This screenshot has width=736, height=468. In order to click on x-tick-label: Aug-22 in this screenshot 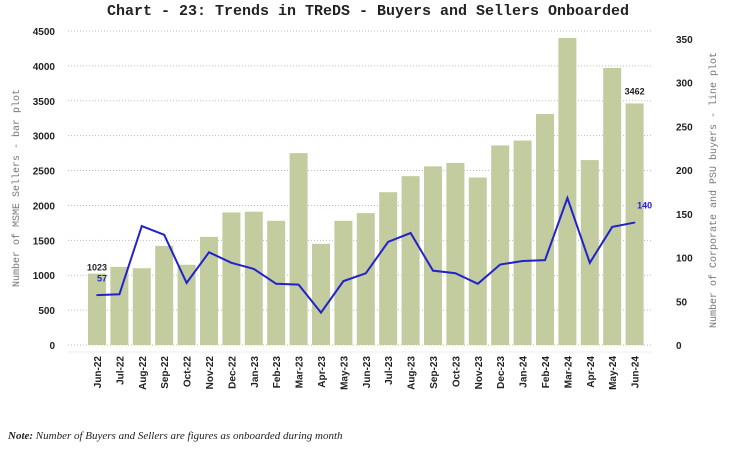, I will do `click(143, 373)`.